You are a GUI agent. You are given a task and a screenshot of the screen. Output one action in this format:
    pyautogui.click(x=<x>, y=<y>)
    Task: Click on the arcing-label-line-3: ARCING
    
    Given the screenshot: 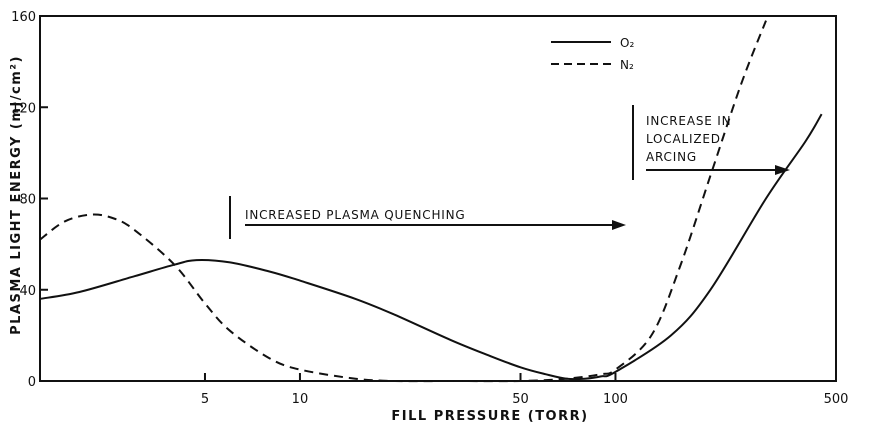 What is the action you would take?
    pyautogui.click(x=671, y=157)
    